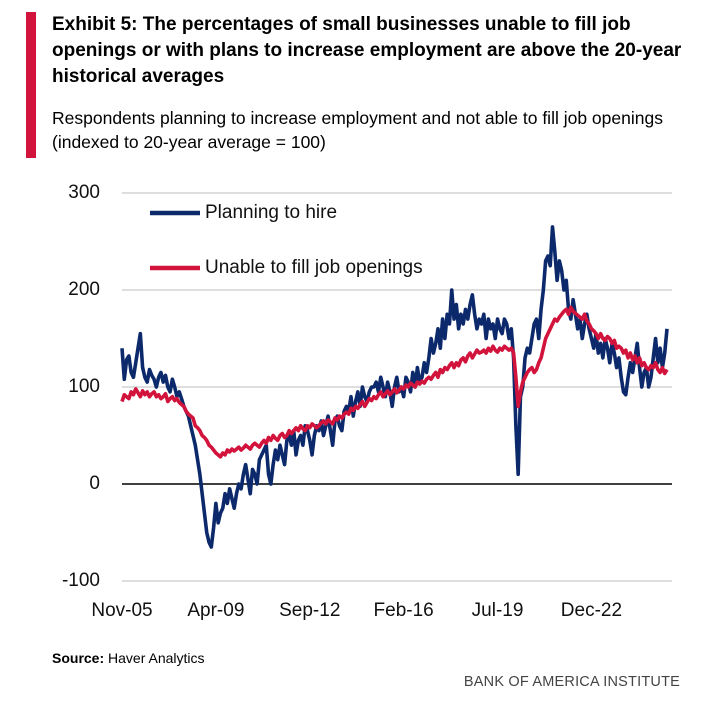 Image resolution: width=706 pixels, height=706 pixels. I want to click on y-tick-label: -100, so click(81, 580).